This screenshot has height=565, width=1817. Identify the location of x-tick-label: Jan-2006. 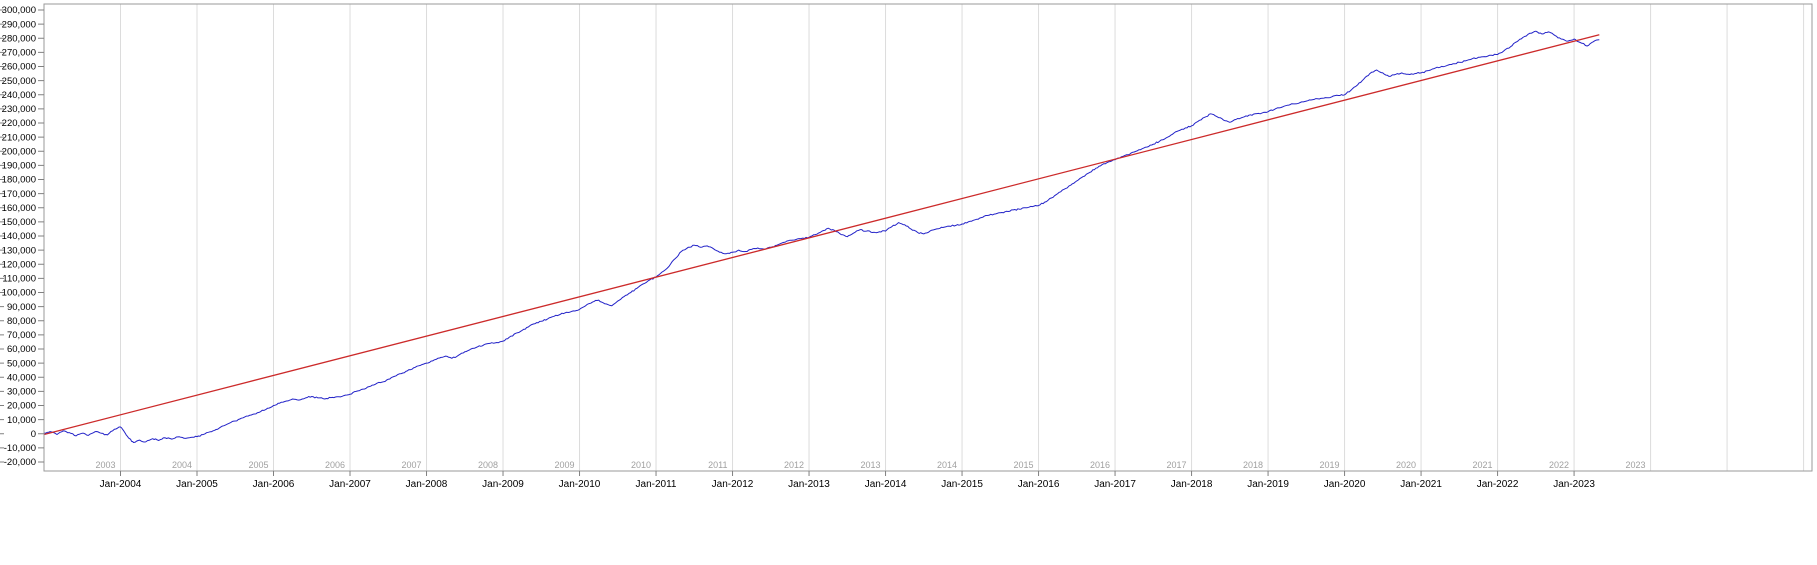
(274, 484).